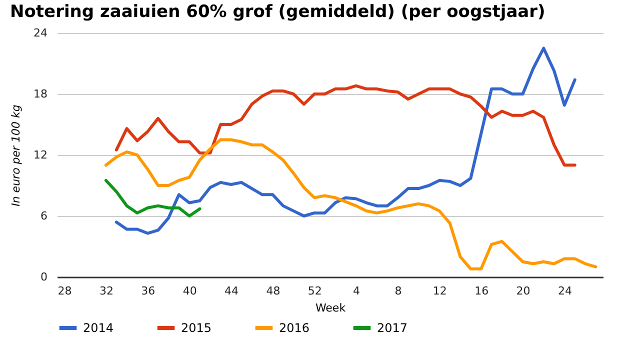 The width and height of the screenshot is (619, 347). What do you see at coordinates (398, 291) in the screenshot?
I see `x-tick-label: 8` at bounding box center [398, 291].